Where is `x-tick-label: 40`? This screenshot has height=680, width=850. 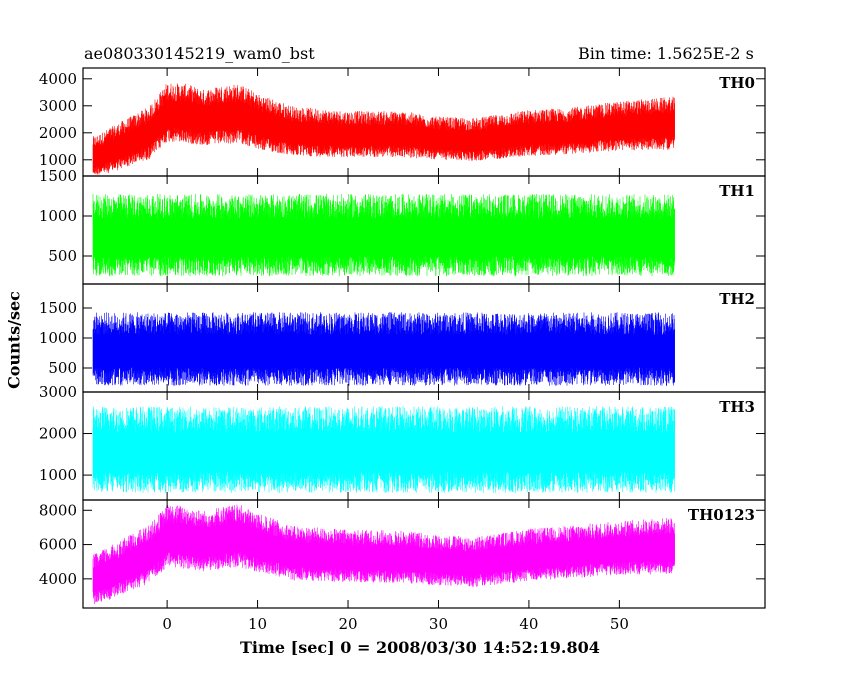
x-tick-label: 40 is located at coordinates (528, 624).